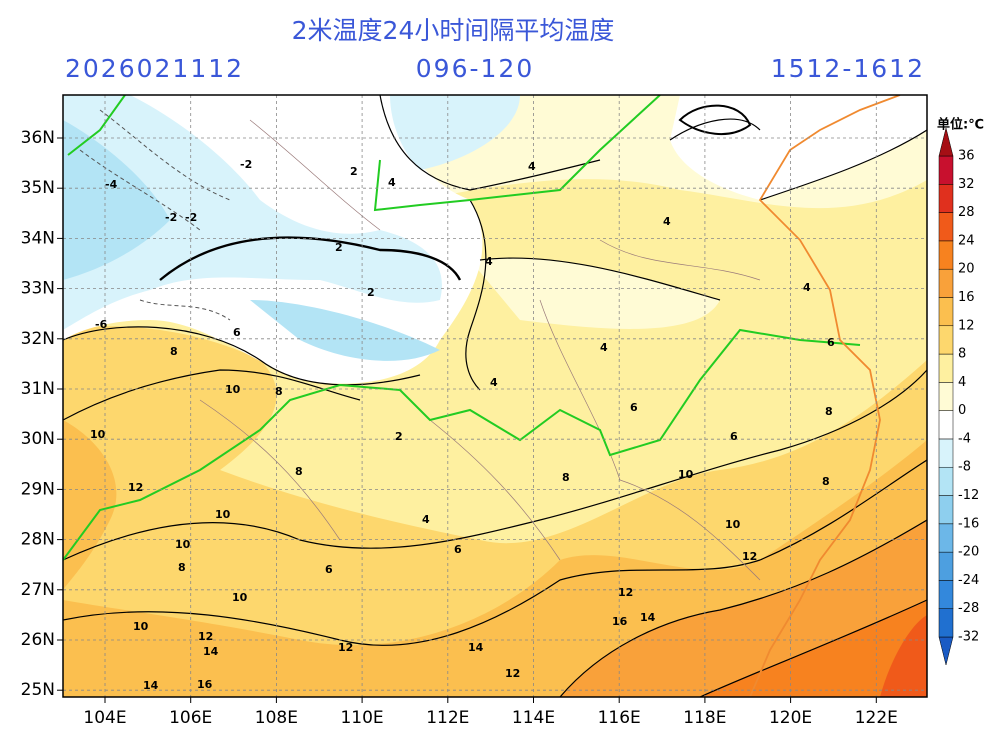 The height and width of the screenshot is (754, 1000). Describe the element at coordinates (475, 68) in the screenshot. I see `forecast-hours: 096-120` at that location.